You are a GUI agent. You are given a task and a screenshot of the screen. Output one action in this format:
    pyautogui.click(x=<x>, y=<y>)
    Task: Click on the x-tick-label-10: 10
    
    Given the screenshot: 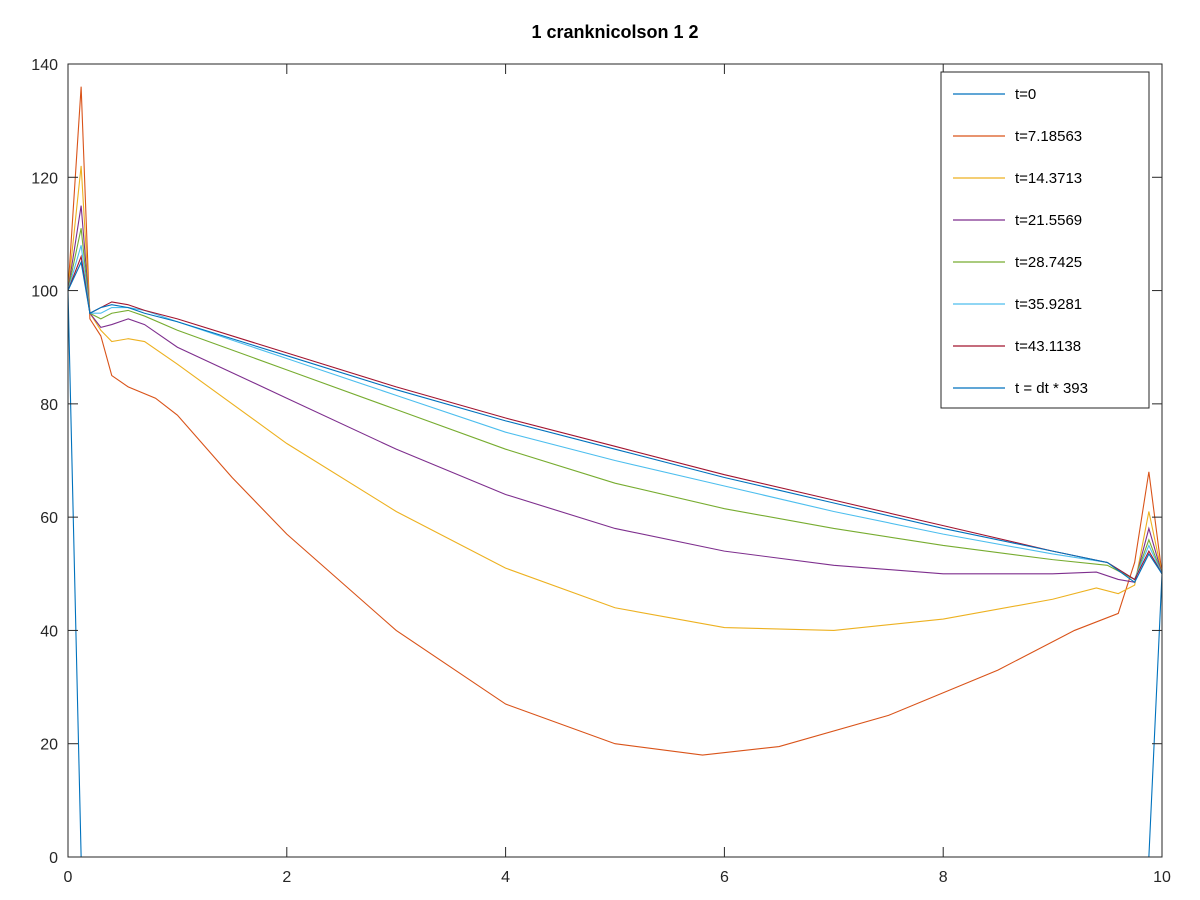 What is the action you would take?
    pyautogui.click(x=1162, y=877)
    